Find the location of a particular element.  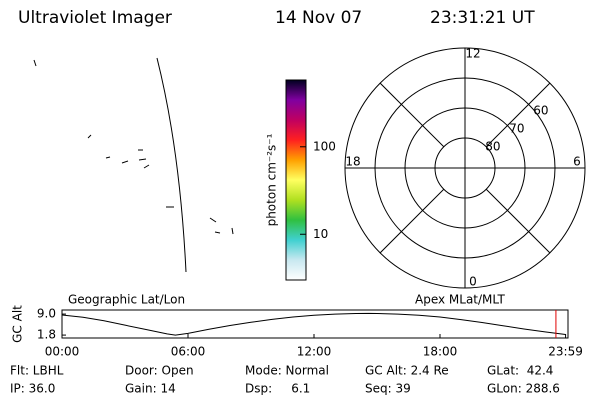

colorbar-label: photon cm⁻²s⁻¹ is located at coordinates (272, 179).